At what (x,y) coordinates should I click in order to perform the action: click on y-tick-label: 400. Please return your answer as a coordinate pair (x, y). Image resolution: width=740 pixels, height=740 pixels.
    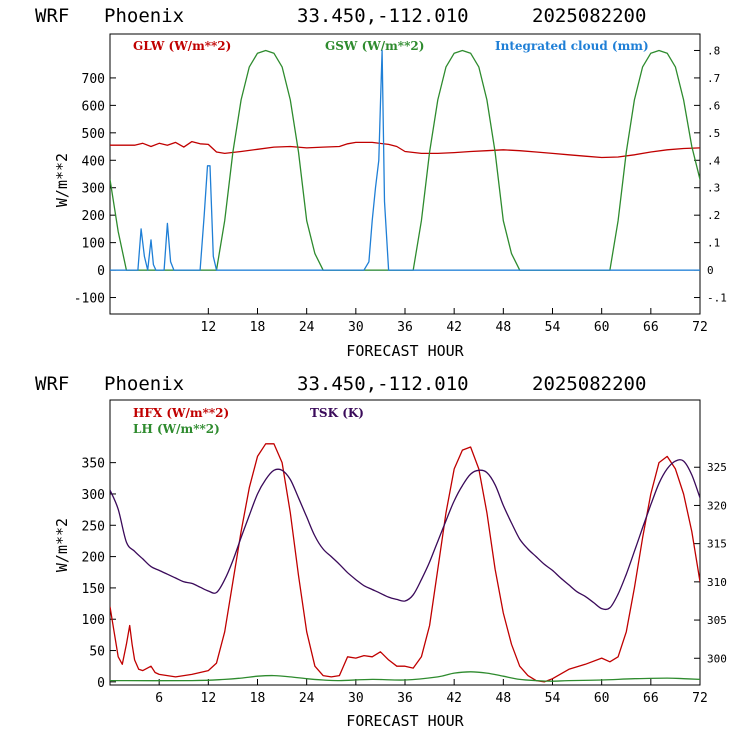
    Looking at the image, I should click on (93, 161).